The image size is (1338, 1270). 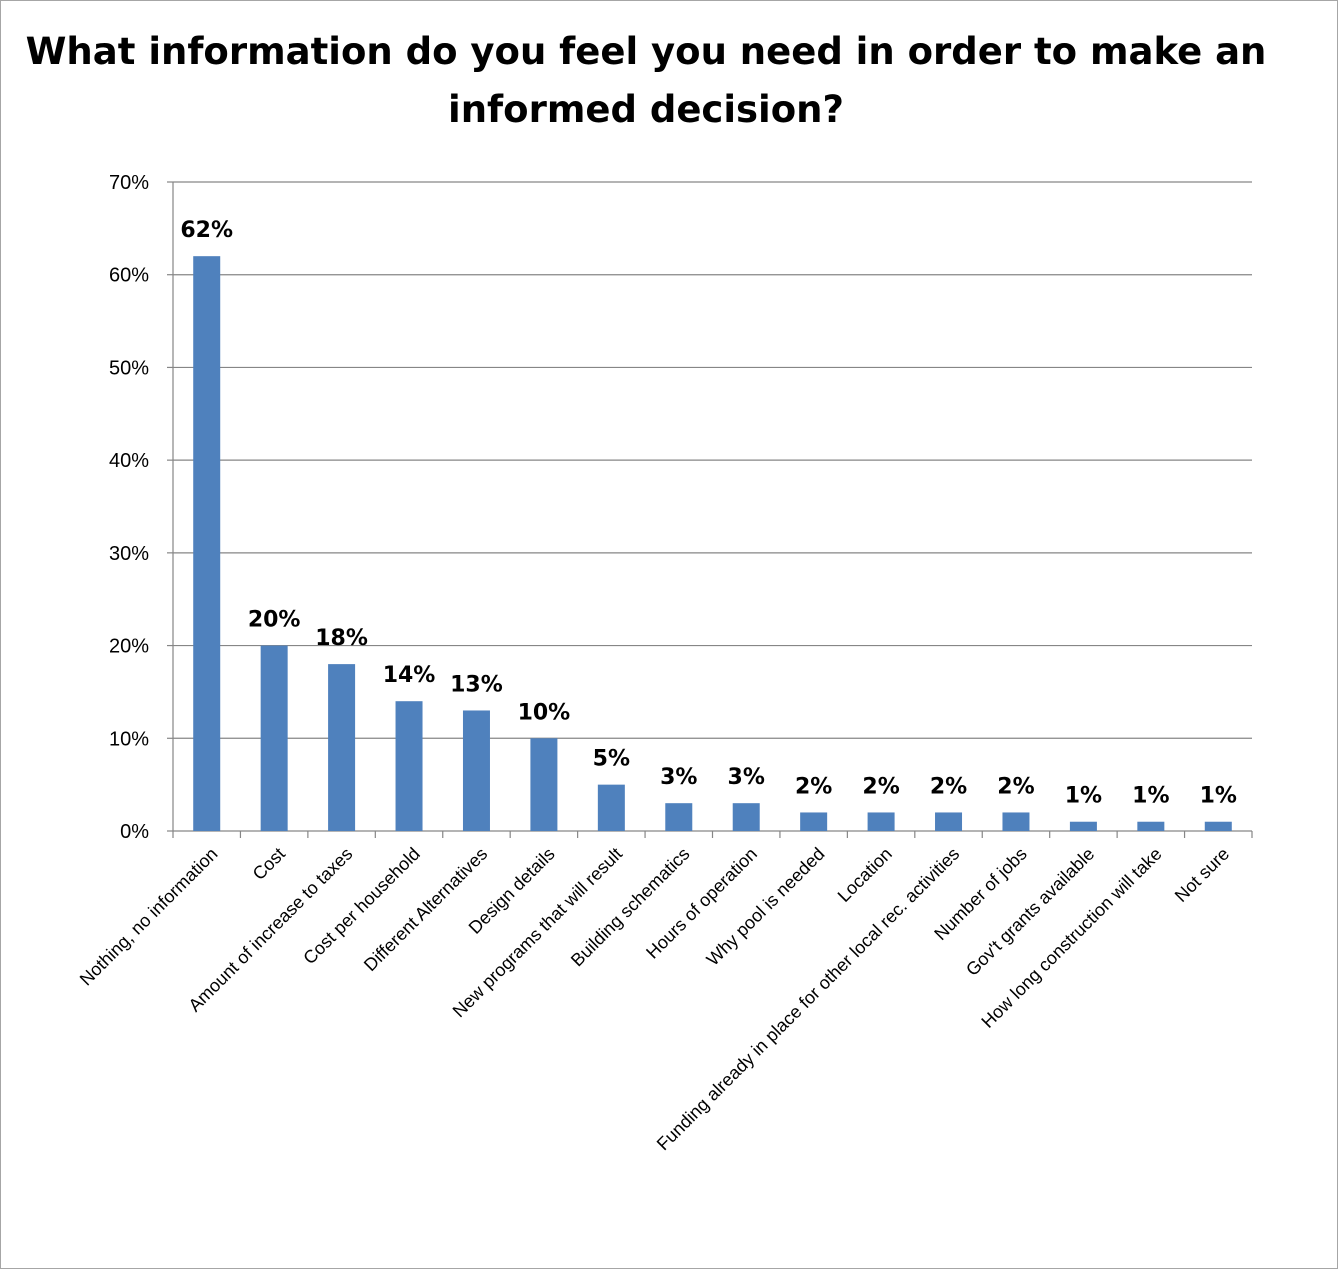 I want to click on data-label: 18%, so click(x=341, y=638).